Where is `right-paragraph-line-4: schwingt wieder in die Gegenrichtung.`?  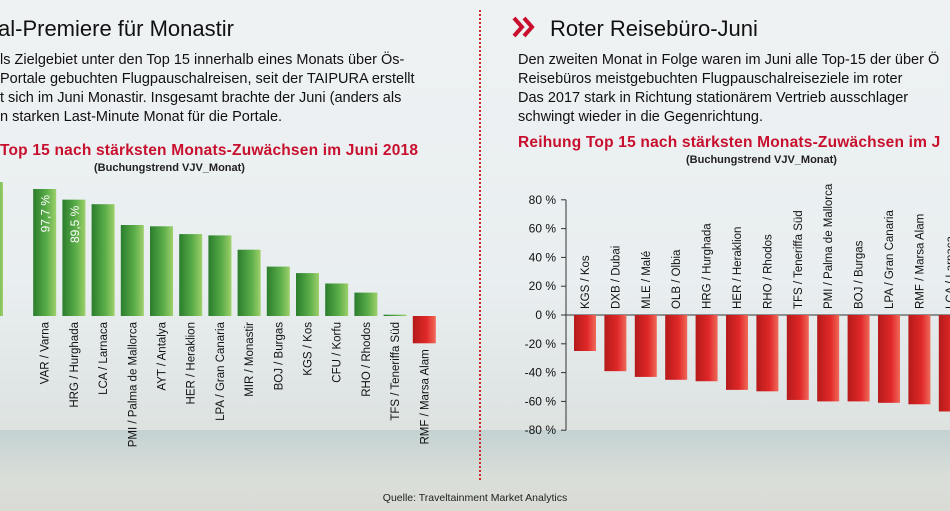 right-paragraph-line-4: schwingt wieder in die Gegenrichtung. is located at coordinates (641, 117).